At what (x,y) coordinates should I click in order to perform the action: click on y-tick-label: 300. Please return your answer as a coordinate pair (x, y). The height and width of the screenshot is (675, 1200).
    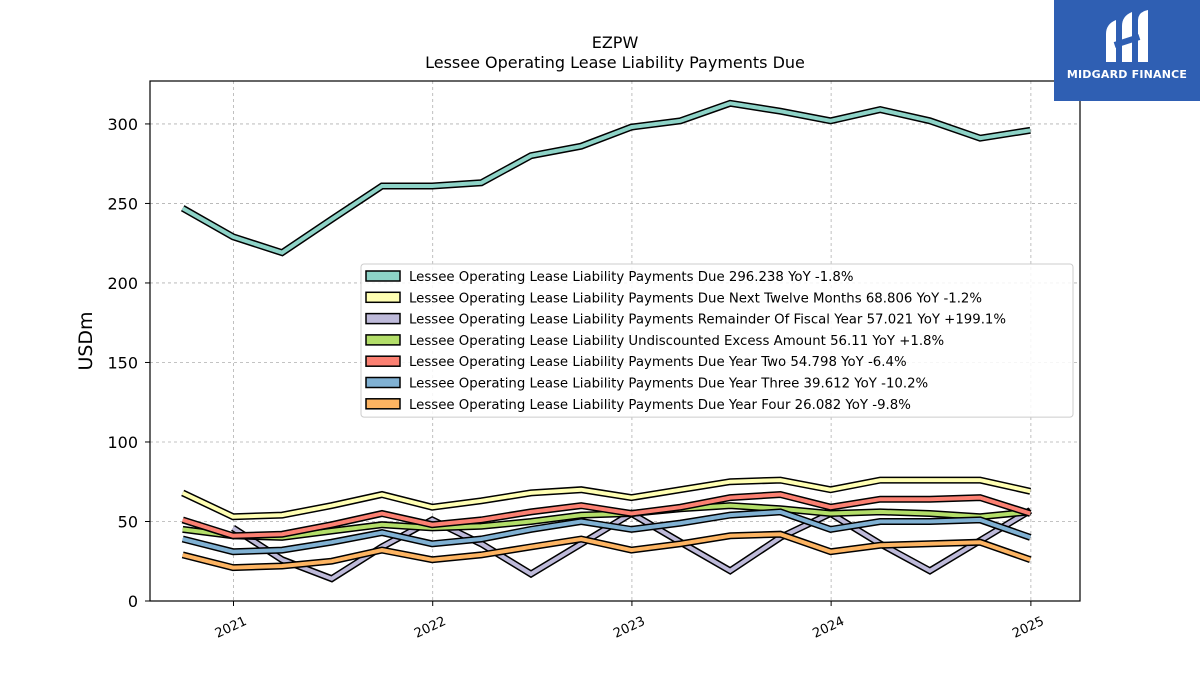
    Looking at the image, I should click on (122, 124).